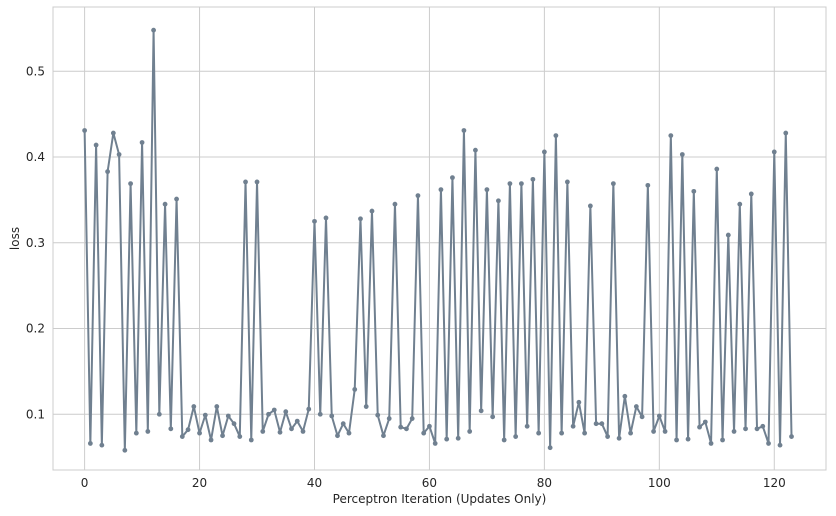 The width and height of the screenshot is (836, 516). What do you see at coordinates (35, 414) in the screenshot?
I see `y-tick-label: 0.1` at bounding box center [35, 414].